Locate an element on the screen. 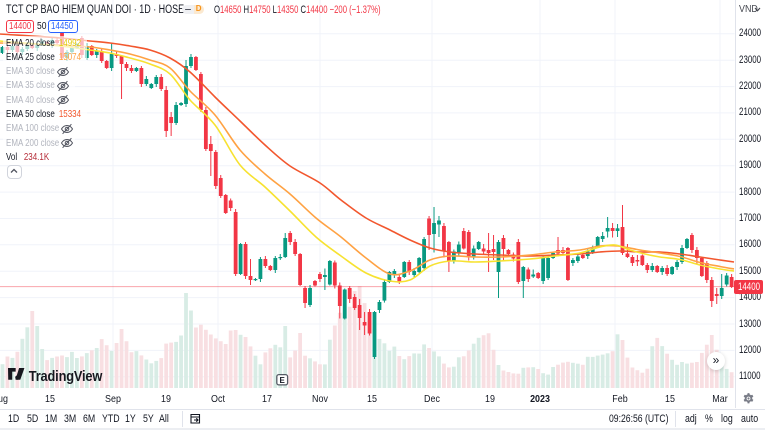 This screenshot has height=430, width=765. svg-text: E is located at coordinates (283, 380).